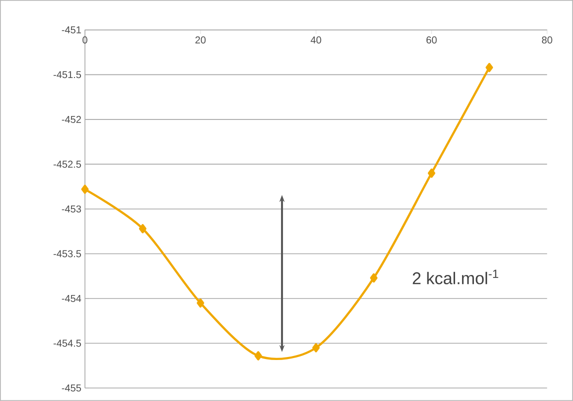  I want to click on x-tick-label: 0, so click(85, 40).